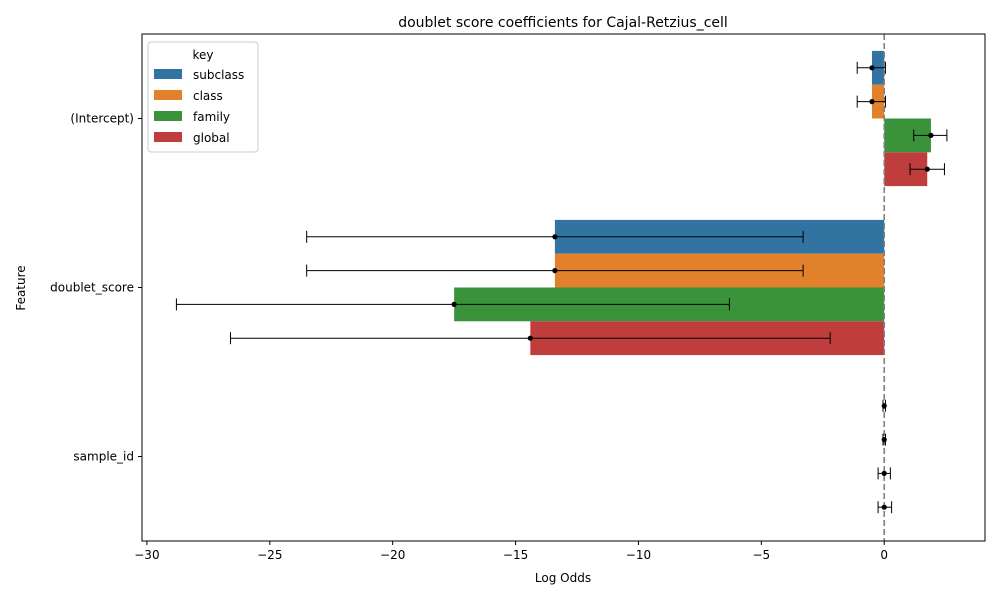  I want to click on x-tick-label: −30, so click(146, 555).